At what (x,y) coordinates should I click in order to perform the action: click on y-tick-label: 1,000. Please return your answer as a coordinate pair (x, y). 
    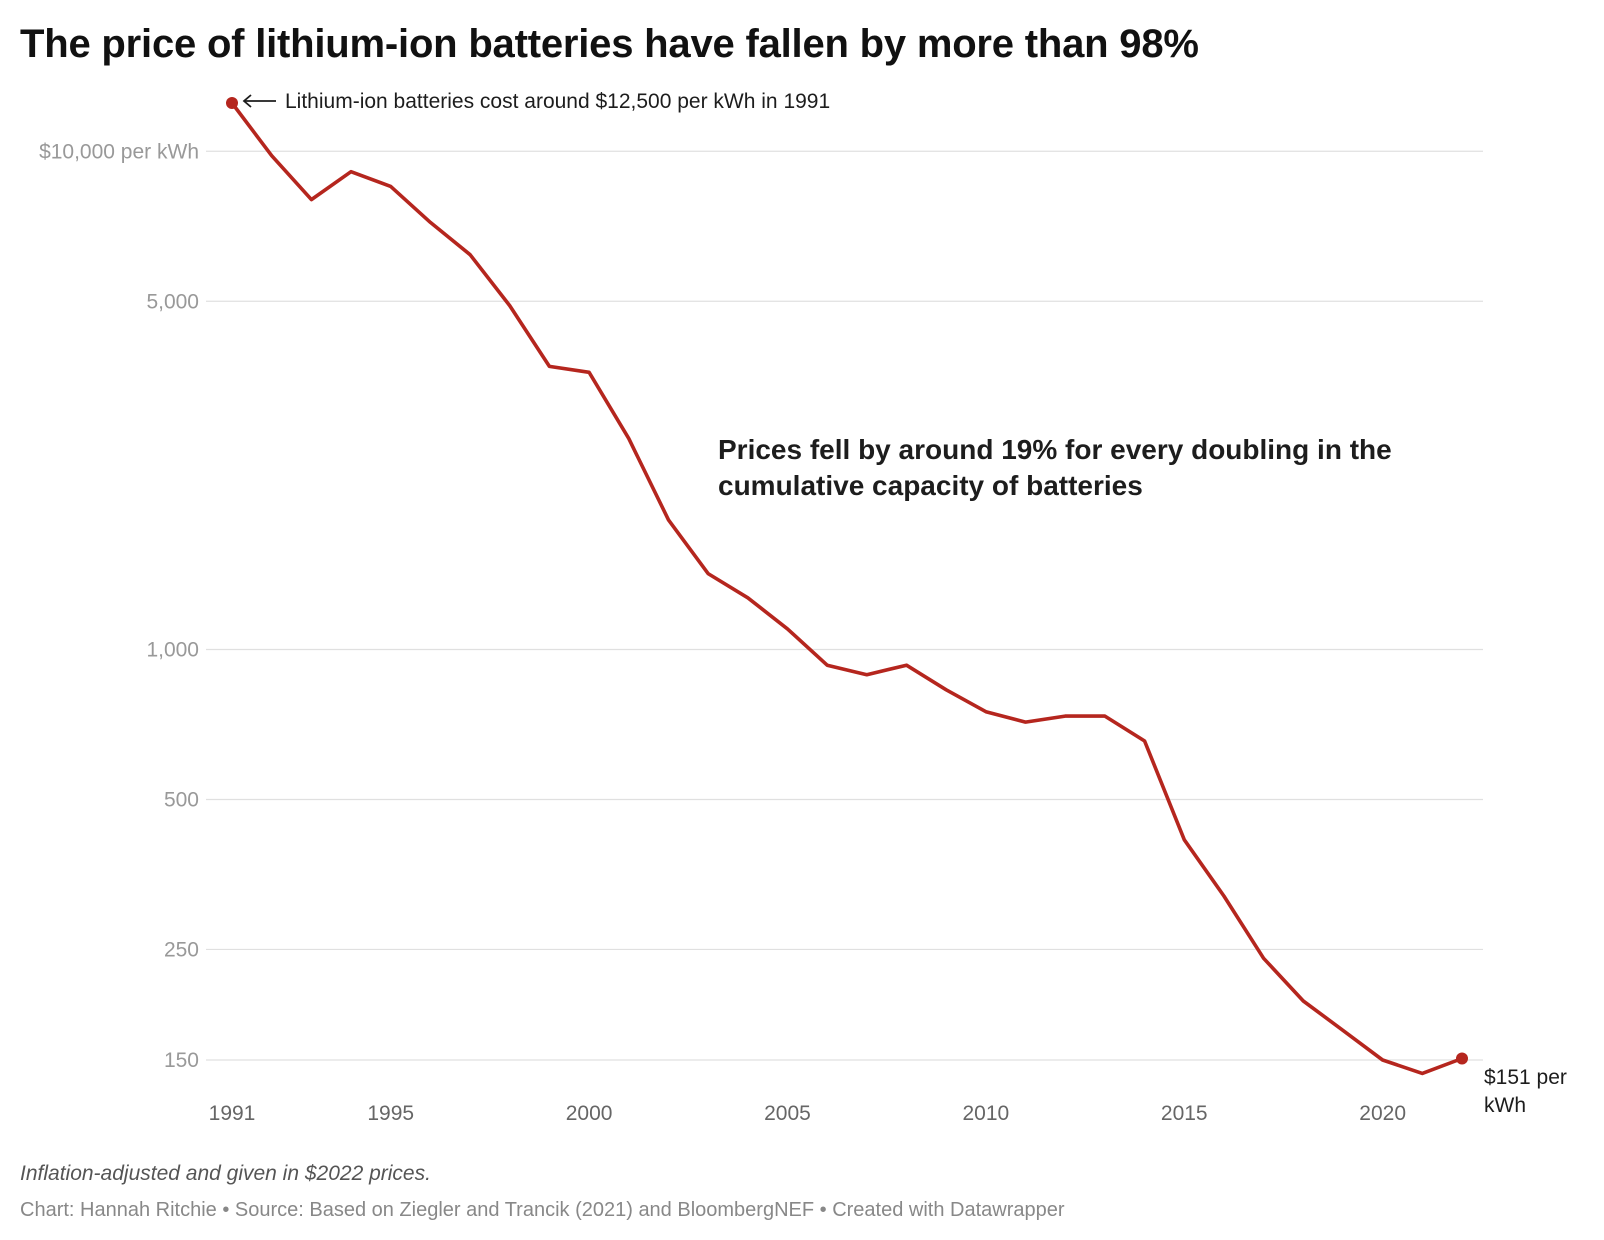
    Looking at the image, I should click on (172, 649).